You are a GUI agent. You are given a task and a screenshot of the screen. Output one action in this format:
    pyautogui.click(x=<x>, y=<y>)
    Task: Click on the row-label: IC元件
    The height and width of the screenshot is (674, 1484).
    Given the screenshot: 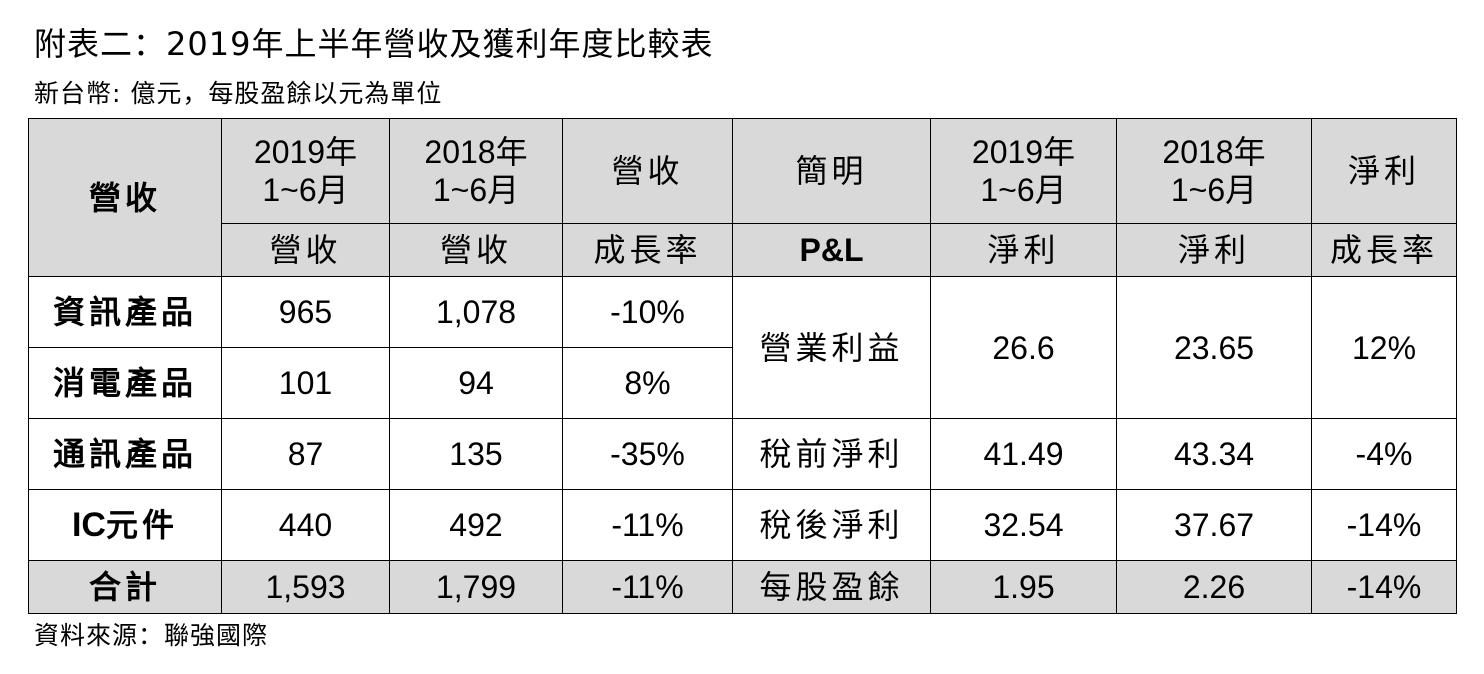 What is the action you would take?
    pyautogui.click(x=125, y=525)
    